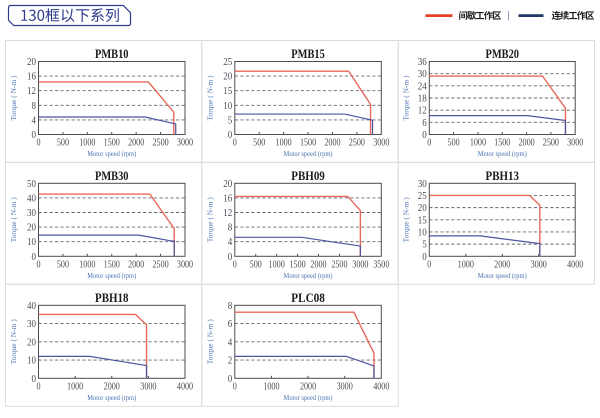 This screenshot has width=600, height=418. Describe the element at coordinates (308, 53) in the screenshot. I see `svg-text: PMB15` at that location.